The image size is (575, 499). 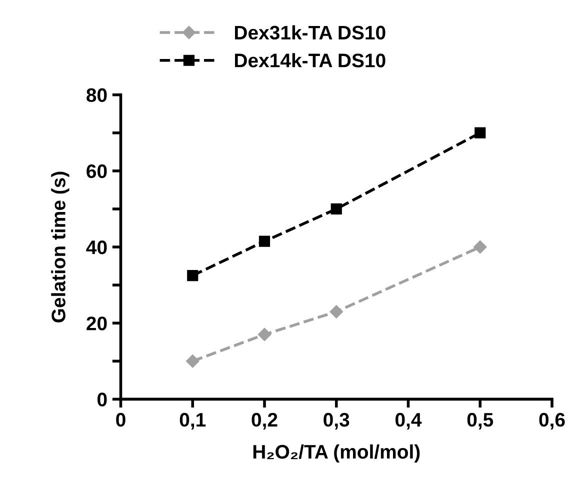 I want to click on y-axis-title: Gelation time (s), so click(x=60, y=247).